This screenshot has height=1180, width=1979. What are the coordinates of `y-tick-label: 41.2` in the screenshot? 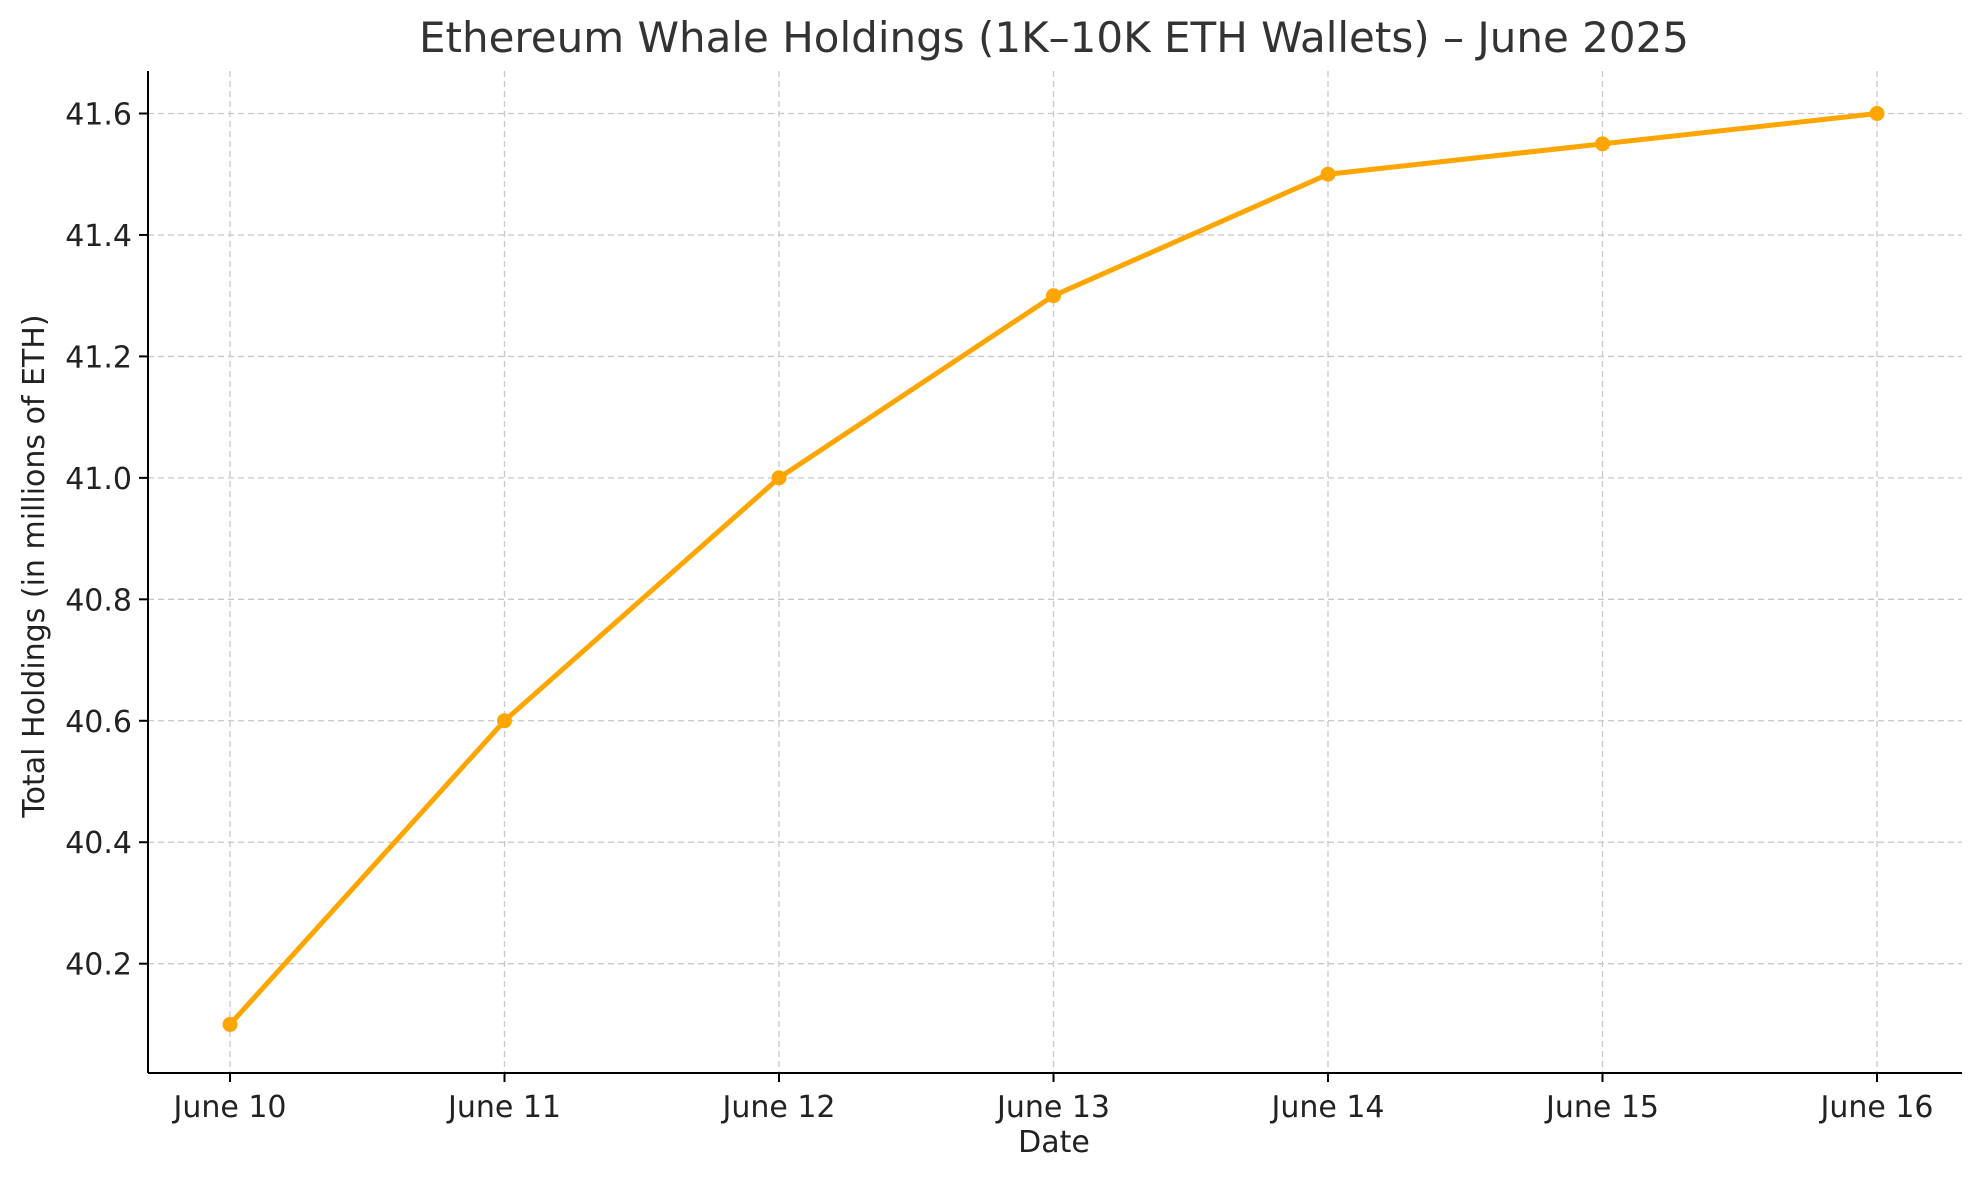 It's located at (98, 357).